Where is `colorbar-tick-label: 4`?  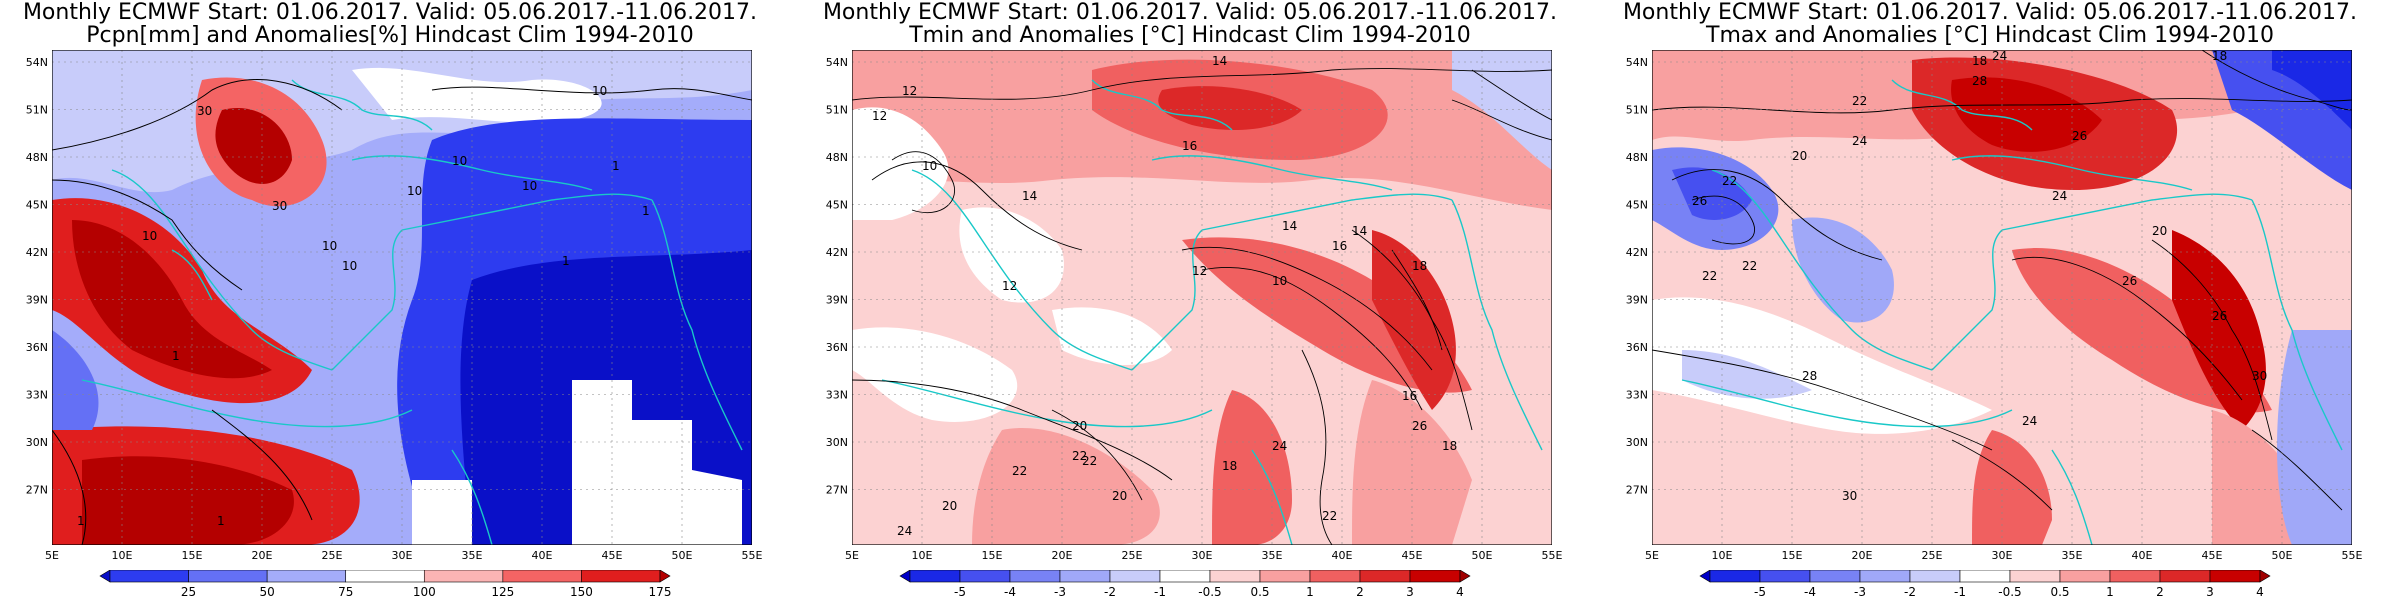
colorbar-tick-label: 4 is located at coordinates (1460, 592).